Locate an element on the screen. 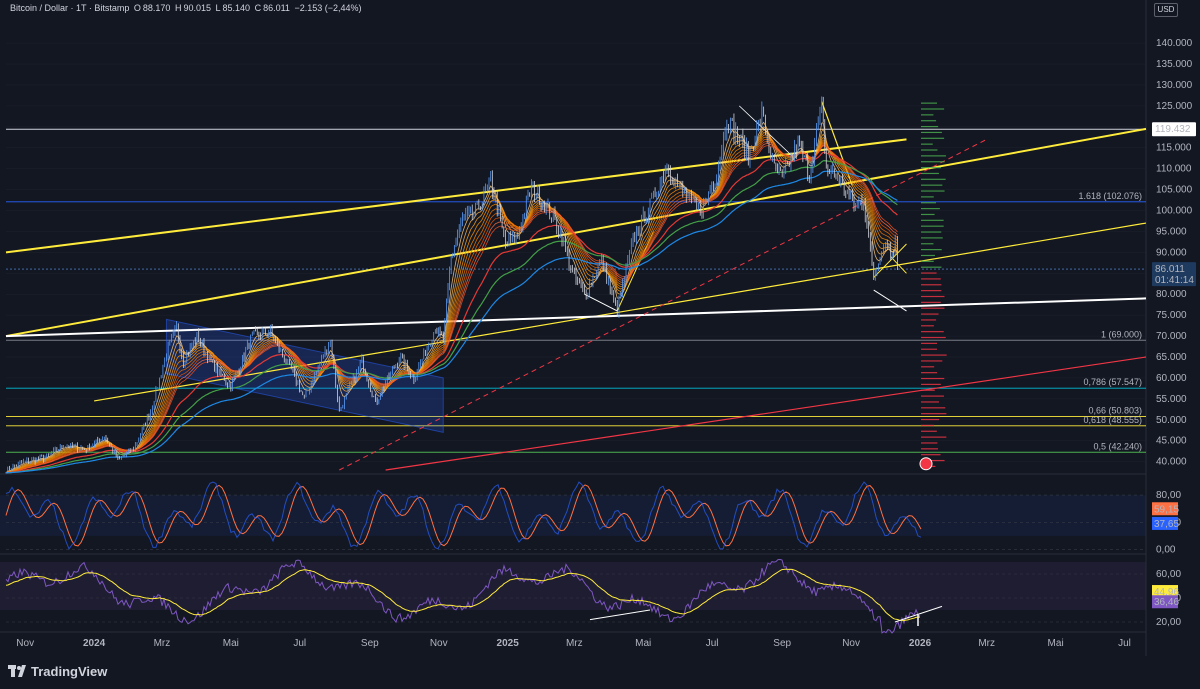  stoch-last-value: 59,15 is located at coordinates (1166, 509).